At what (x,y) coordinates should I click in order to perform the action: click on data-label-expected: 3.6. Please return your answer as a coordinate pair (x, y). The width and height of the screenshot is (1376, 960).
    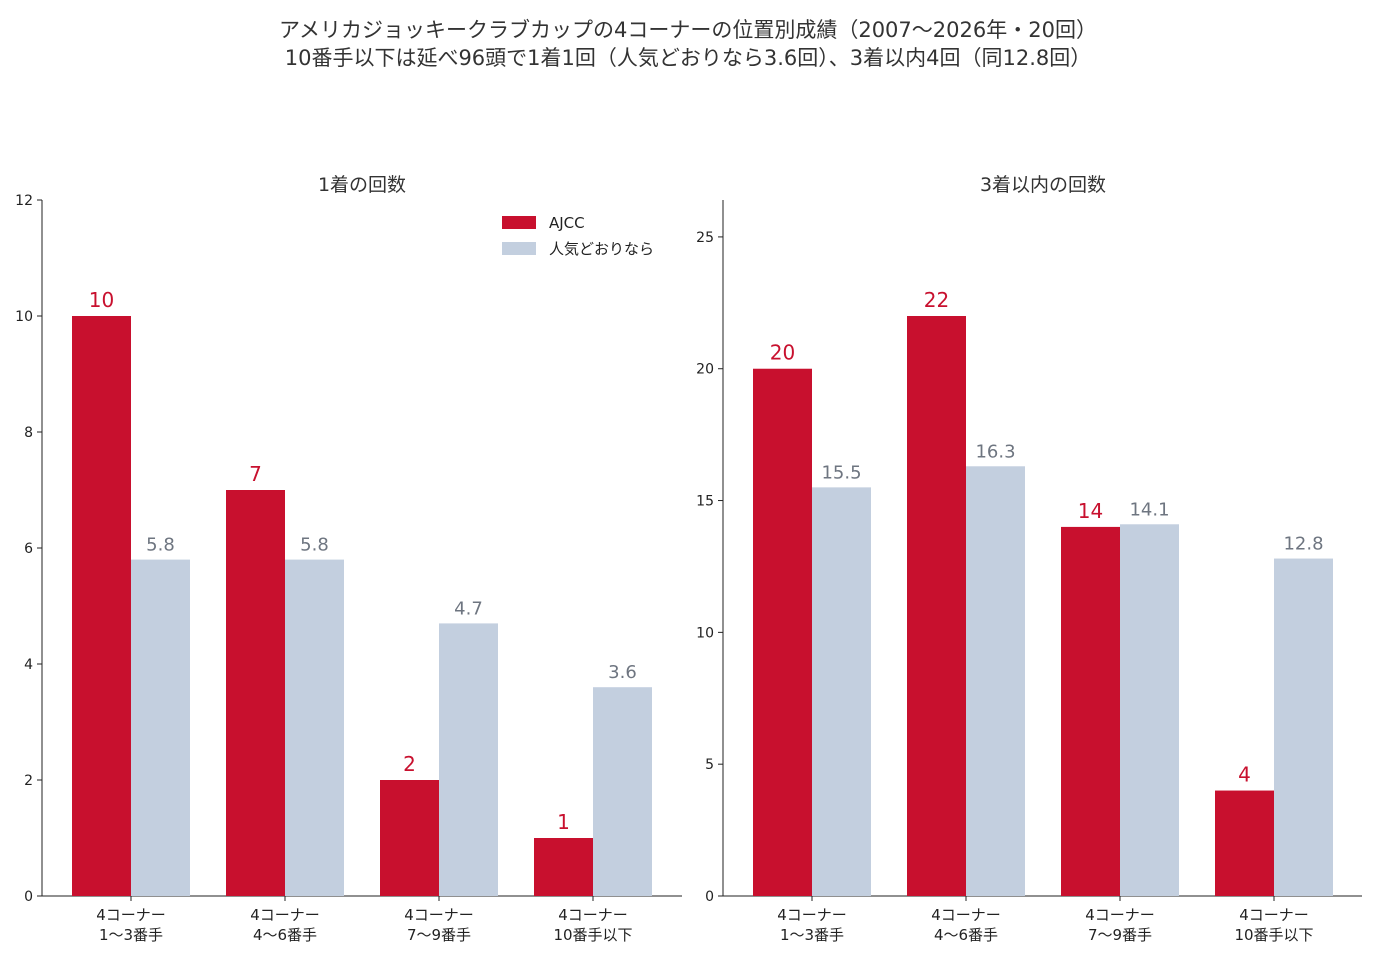
    Looking at the image, I should click on (622, 672).